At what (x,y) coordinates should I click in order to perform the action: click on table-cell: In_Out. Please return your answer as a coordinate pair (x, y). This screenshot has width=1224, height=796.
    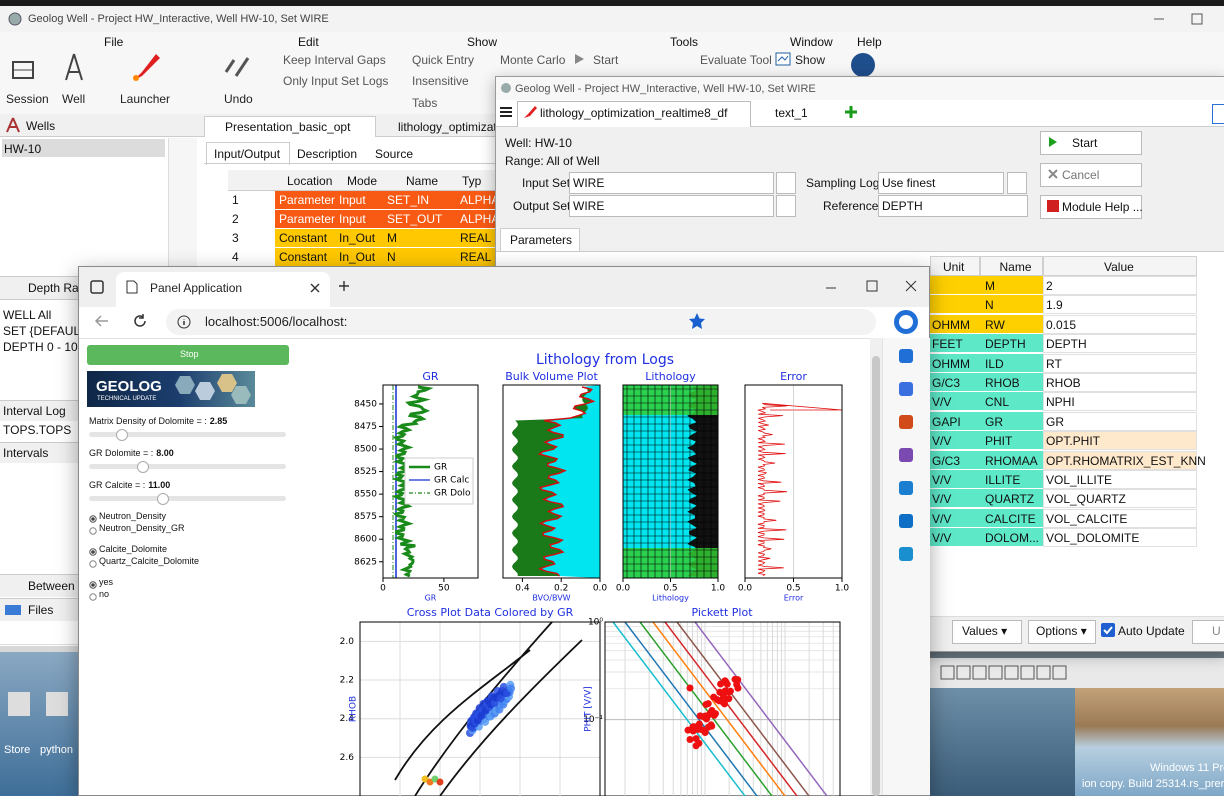
    Looking at the image, I should click on (357, 238).